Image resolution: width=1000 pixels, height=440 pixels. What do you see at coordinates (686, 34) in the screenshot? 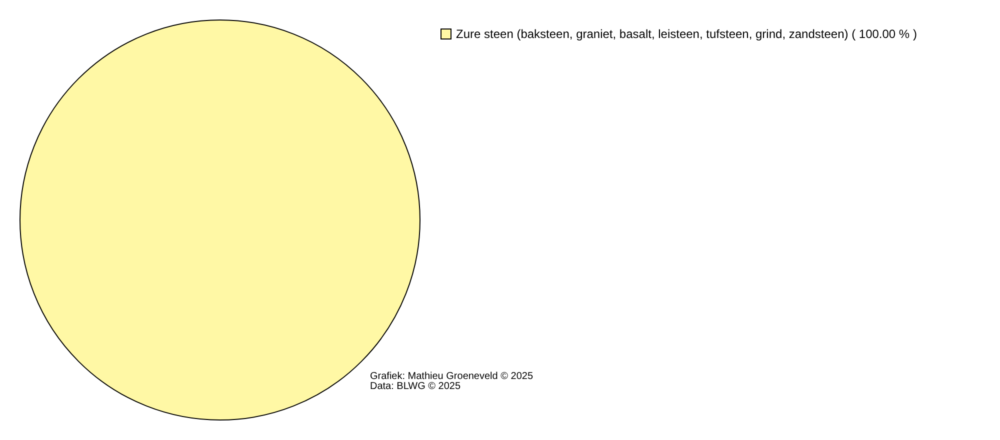
I see `legend-label: Zure steen (baksteen, graniet, basalt, leisteen, tufsteen, grind, zandsteen) ( 100.00 % )` at bounding box center [686, 34].